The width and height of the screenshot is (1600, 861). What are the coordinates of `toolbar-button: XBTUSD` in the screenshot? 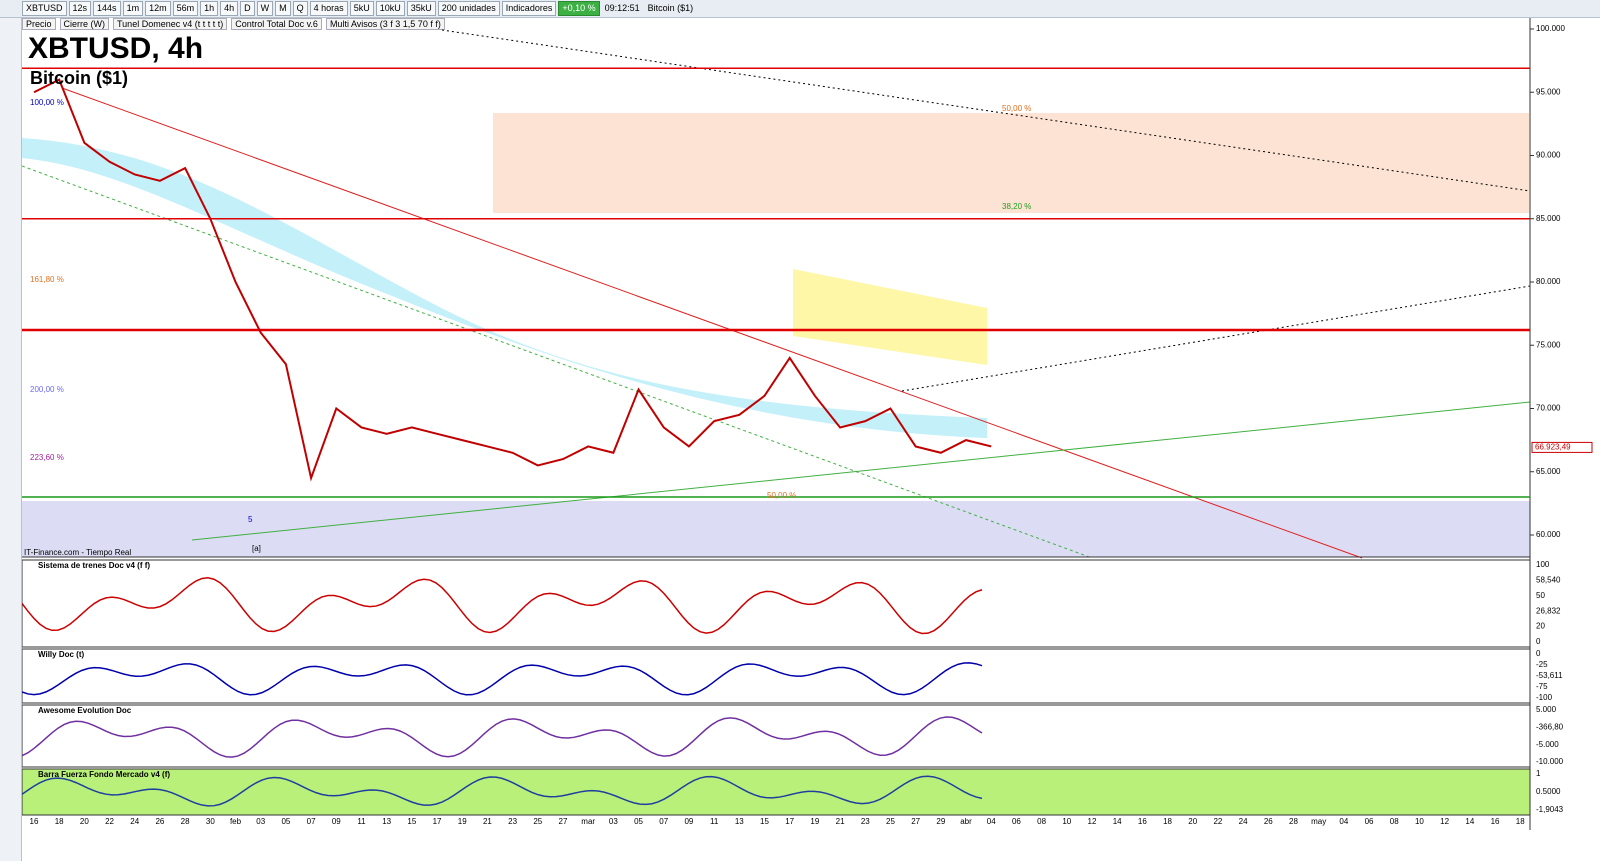 It's located at (44, 8).